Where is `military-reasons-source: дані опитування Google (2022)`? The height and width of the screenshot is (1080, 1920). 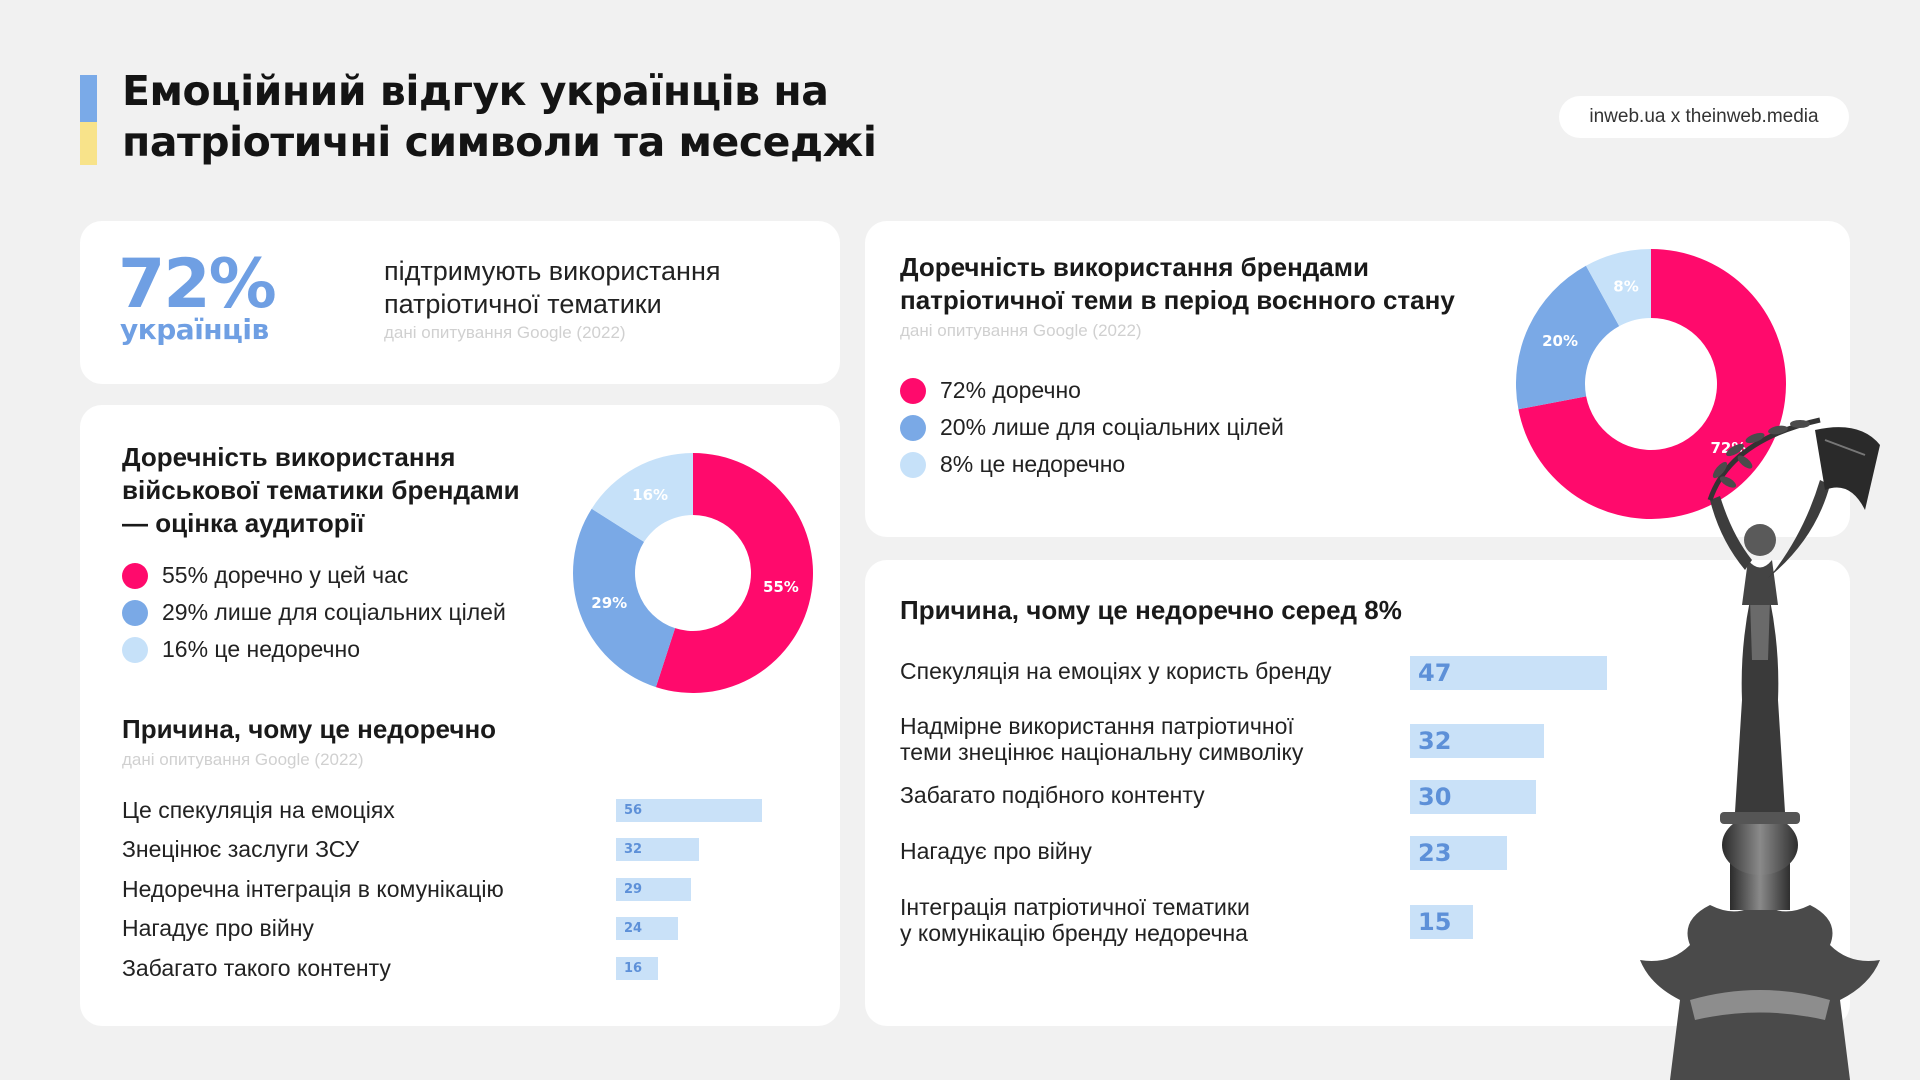
military-reasons-source: дані опитування Google (2022) is located at coordinates (243, 759).